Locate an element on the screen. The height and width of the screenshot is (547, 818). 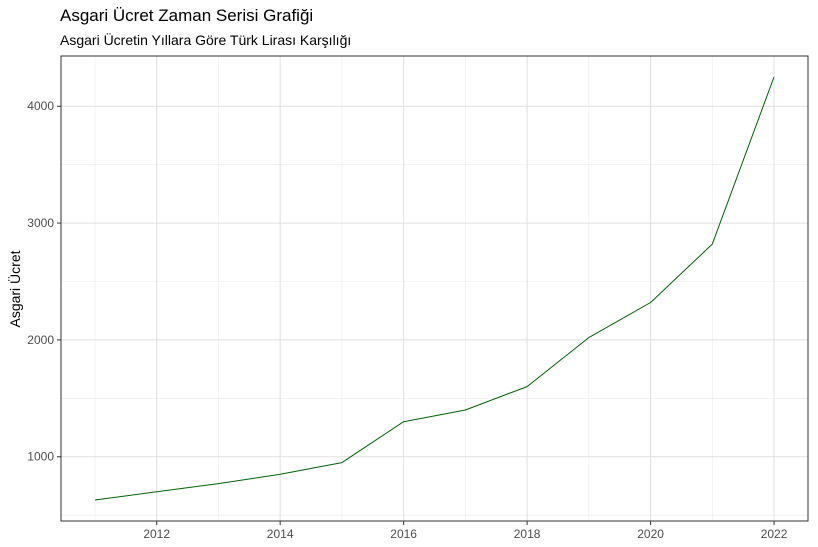
y-tick-label: 1000 is located at coordinates (40, 457).